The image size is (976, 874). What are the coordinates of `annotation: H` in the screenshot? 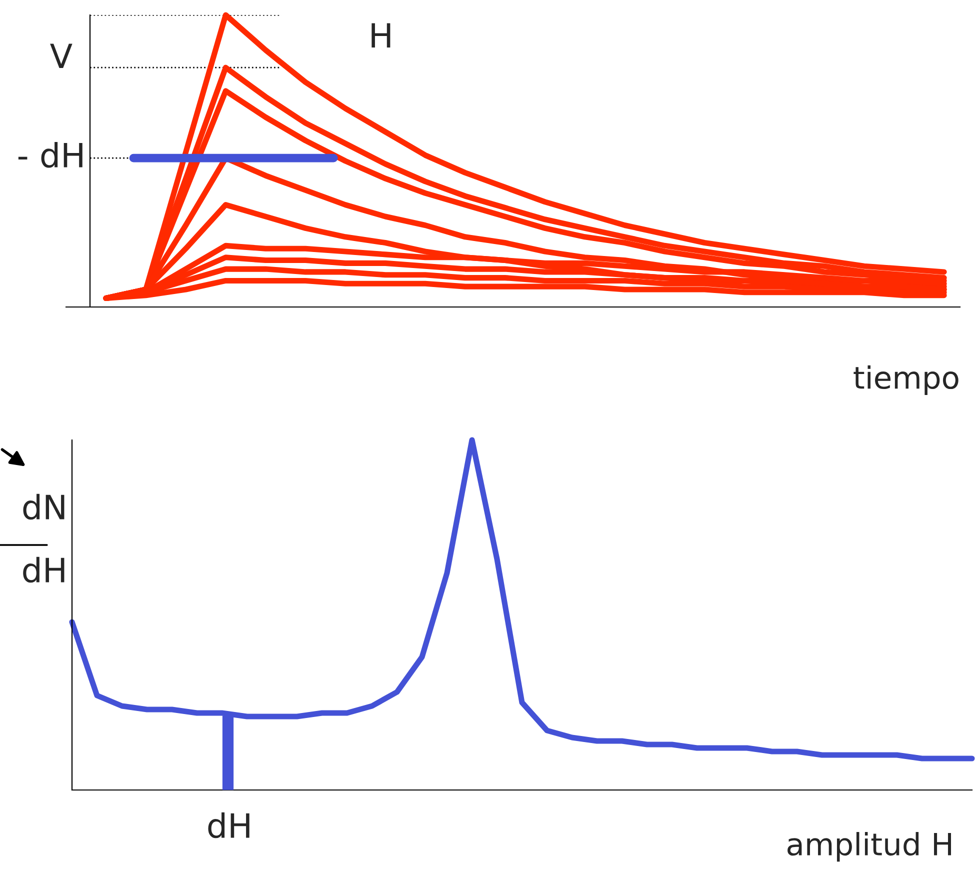 It's located at (381, 35).